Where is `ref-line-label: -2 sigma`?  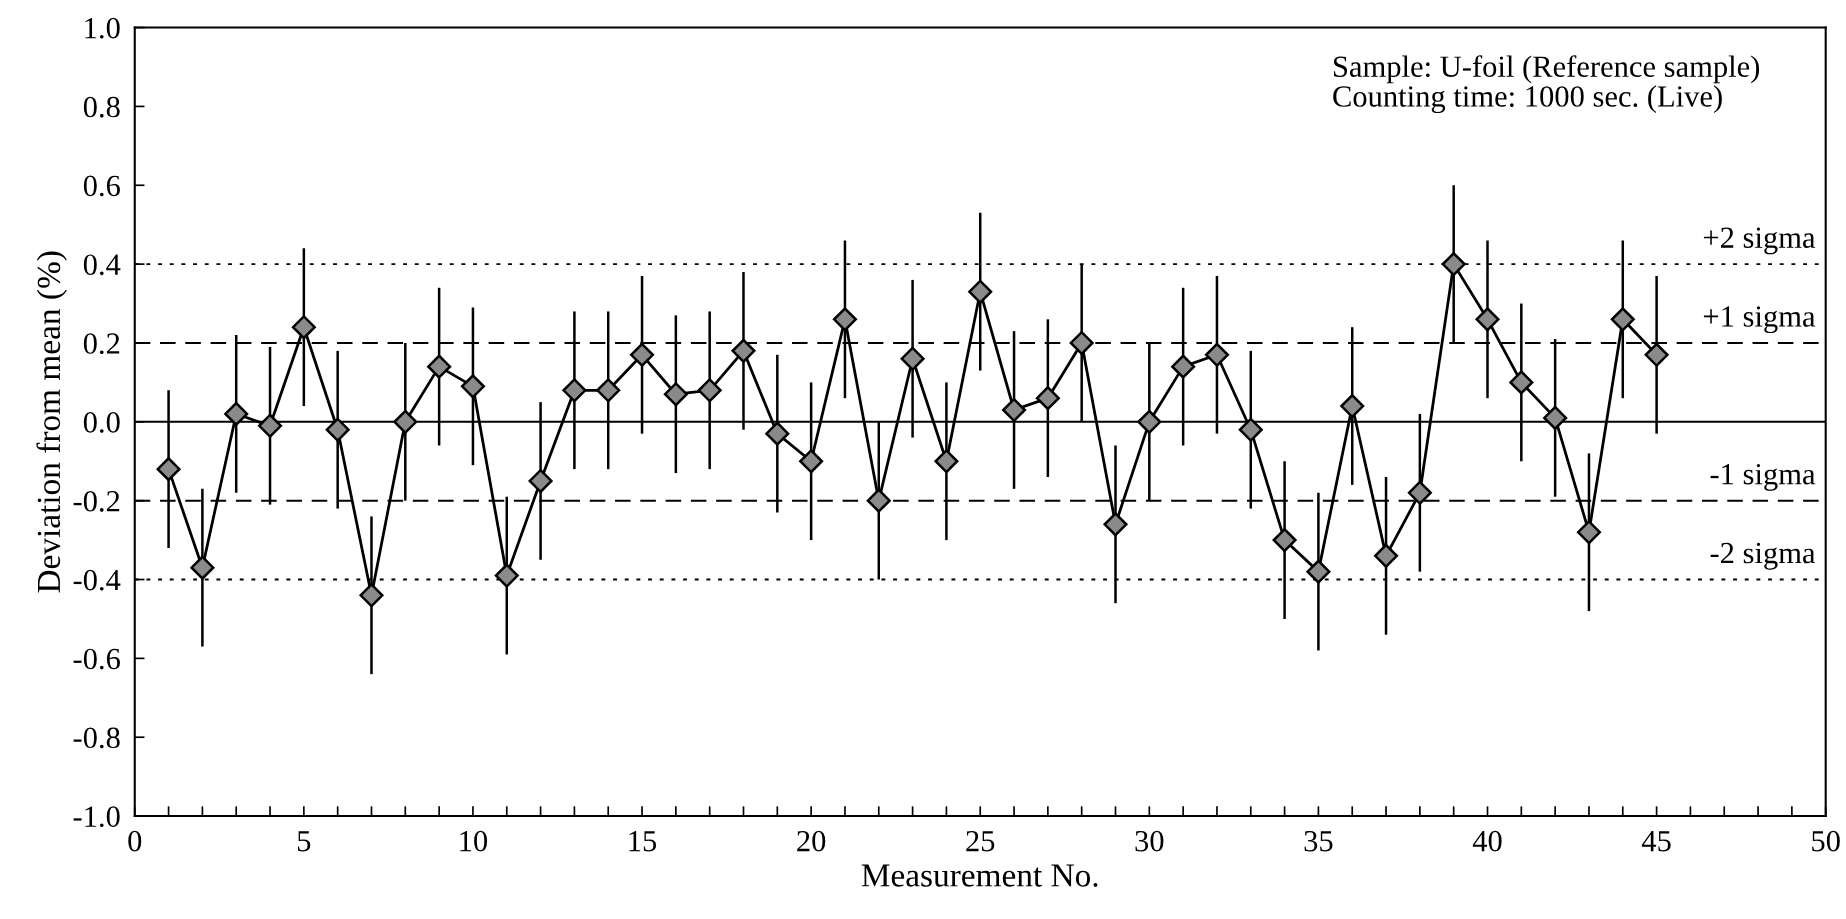 ref-line-label: -2 sigma is located at coordinates (1763, 556).